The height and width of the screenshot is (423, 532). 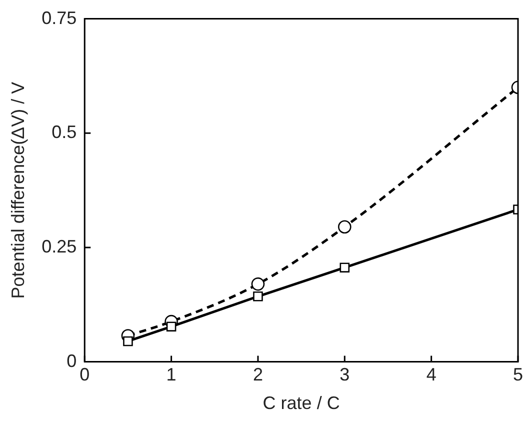 What do you see at coordinates (59, 18) in the screenshot?
I see `y-tick-label: 0.75` at bounding box center [59, 18].